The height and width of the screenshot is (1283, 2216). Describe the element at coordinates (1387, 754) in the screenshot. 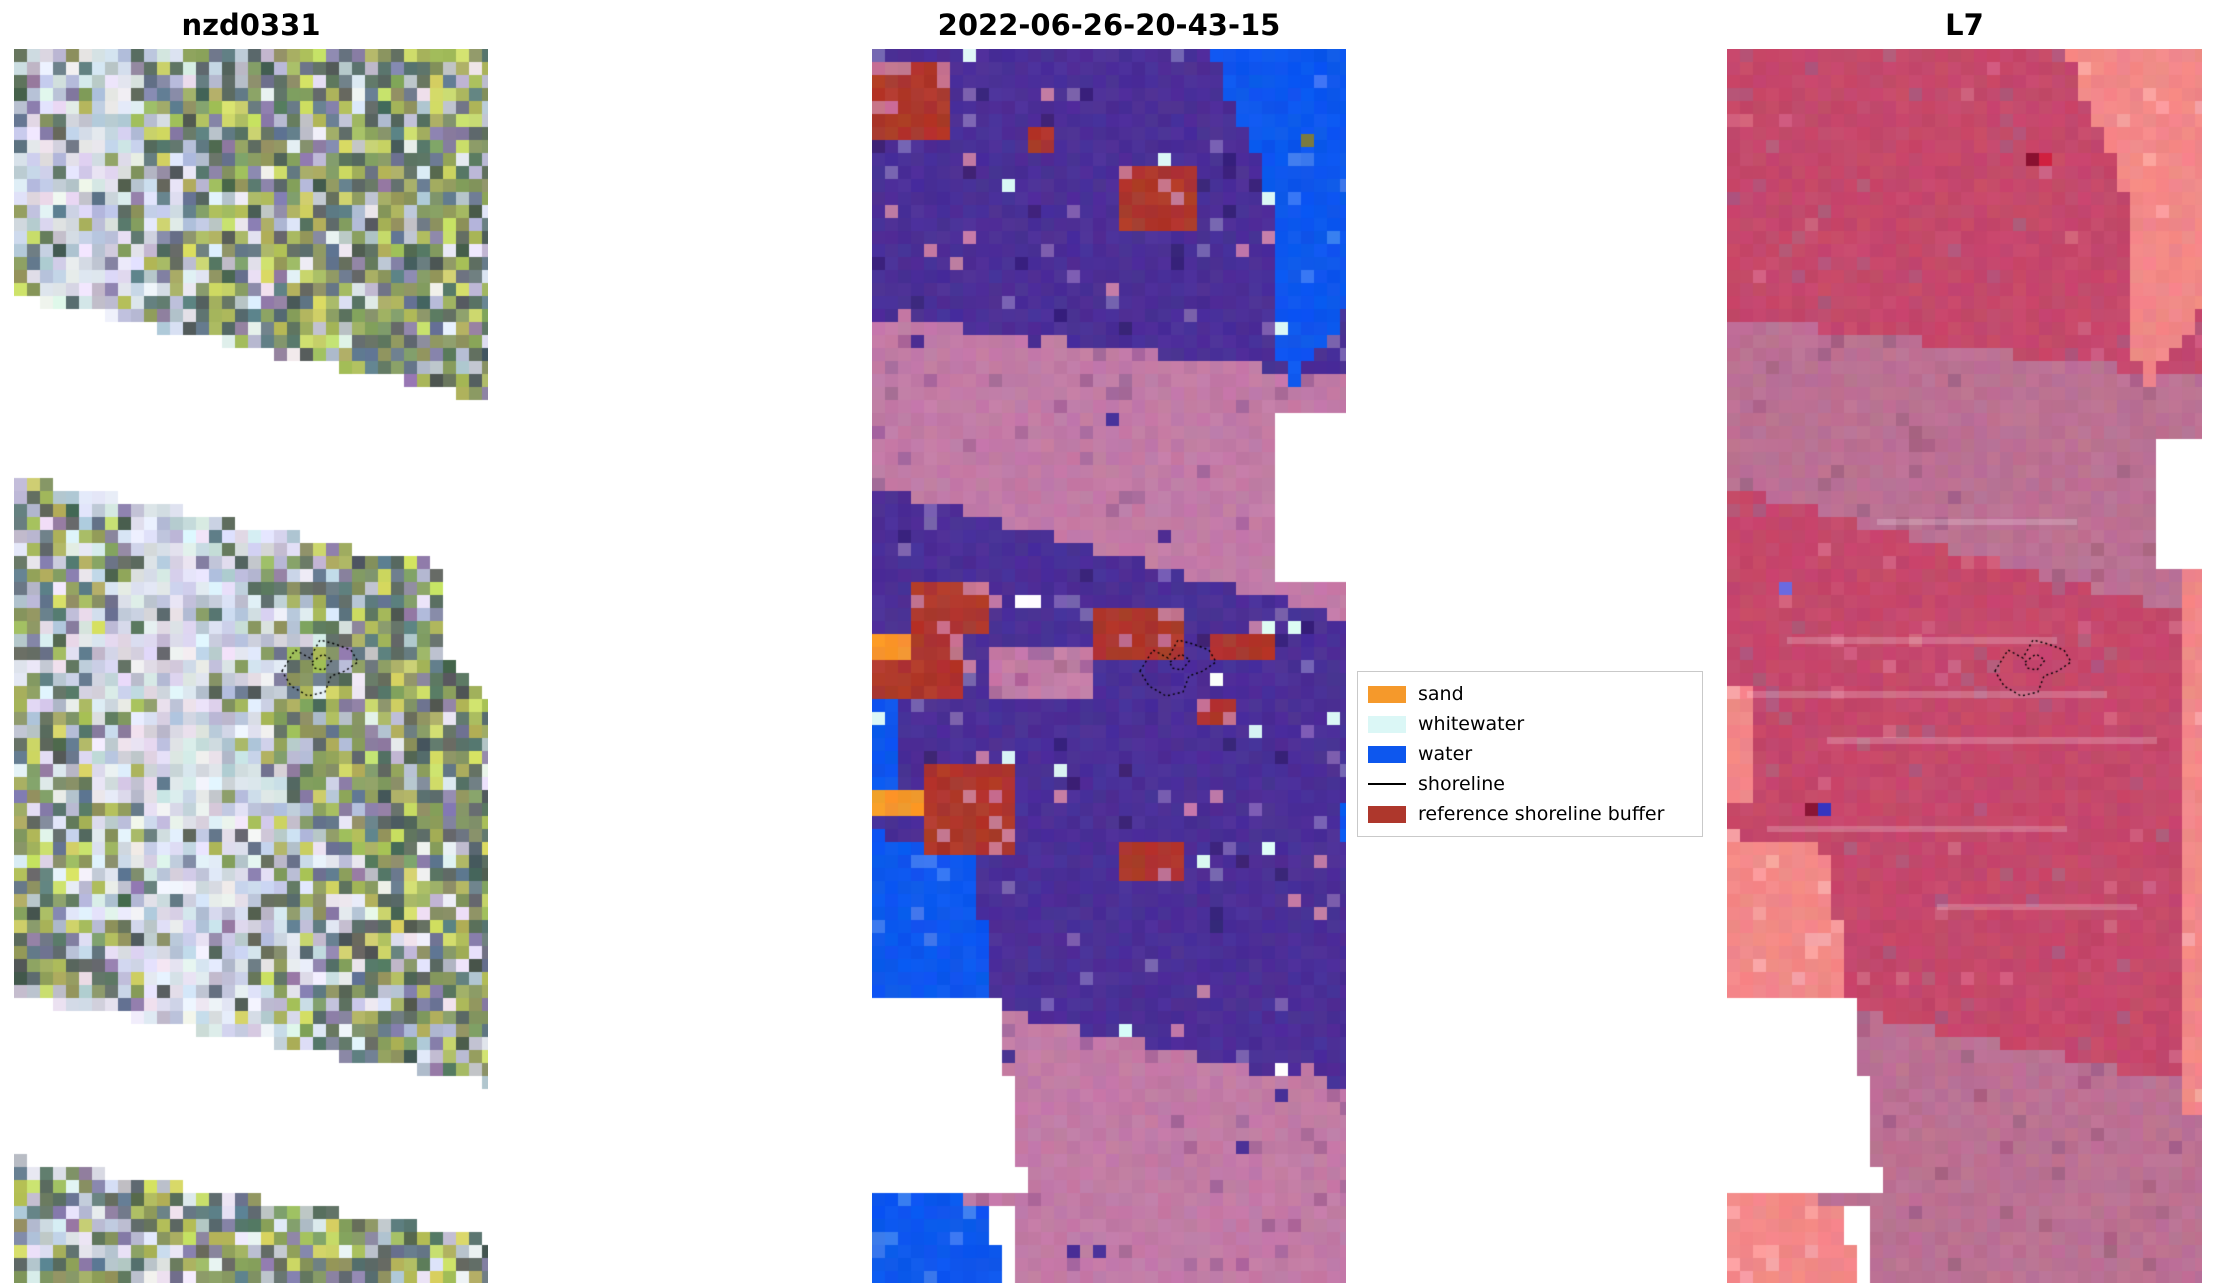

I see `water-swatch-icon` at that location.